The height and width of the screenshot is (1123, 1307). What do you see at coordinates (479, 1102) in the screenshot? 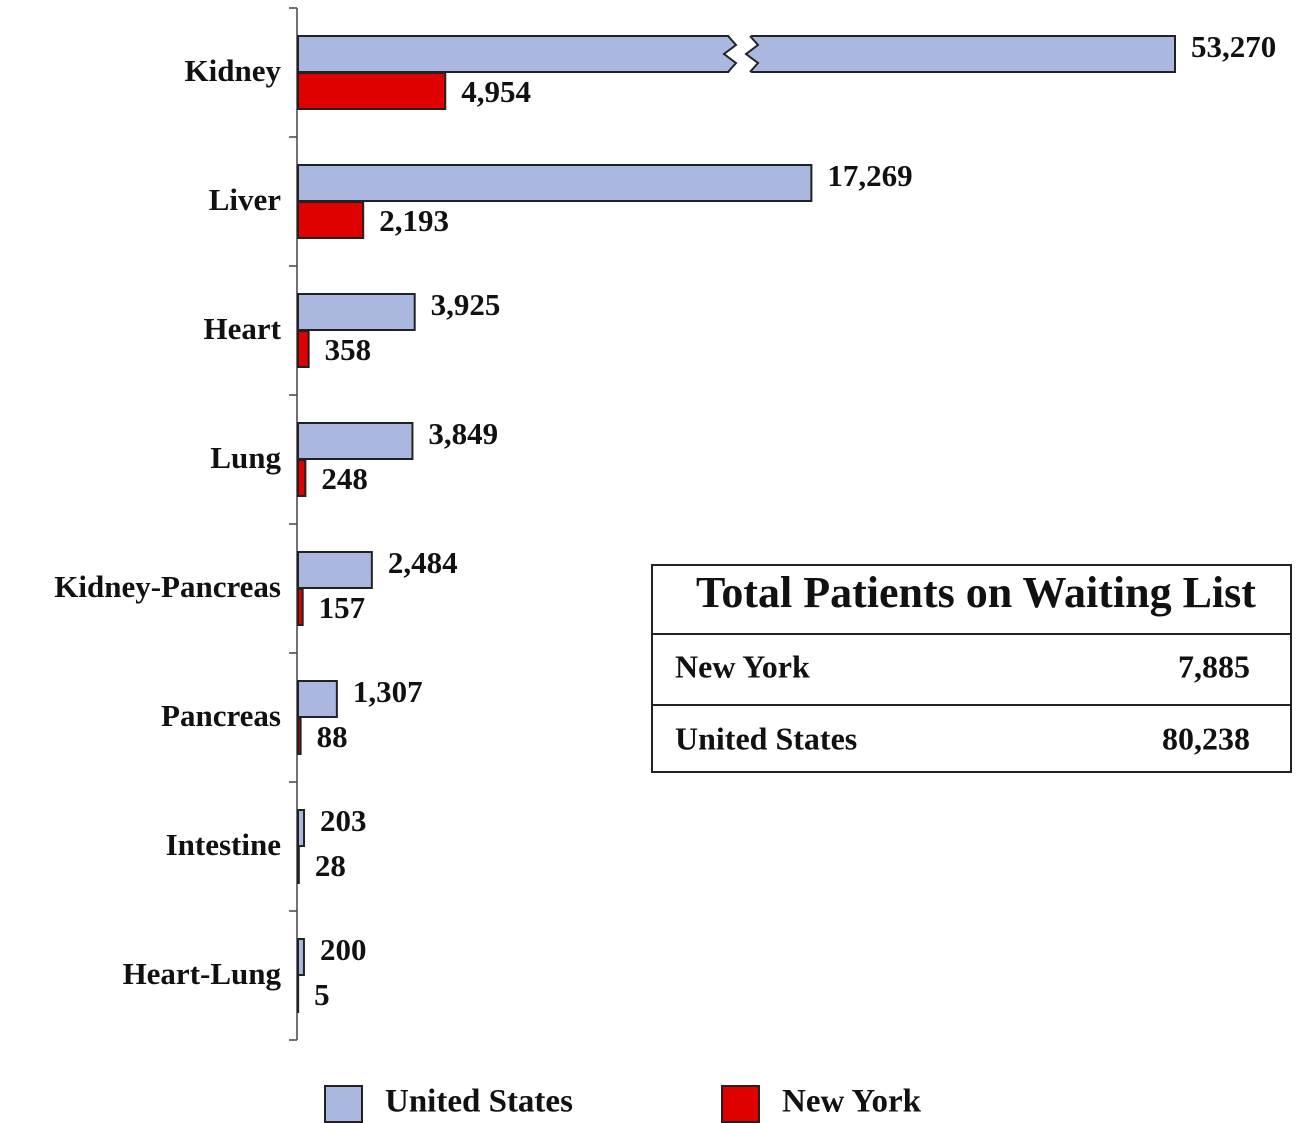
I see `legend-label: United States` at bounding box center [479, 1102].